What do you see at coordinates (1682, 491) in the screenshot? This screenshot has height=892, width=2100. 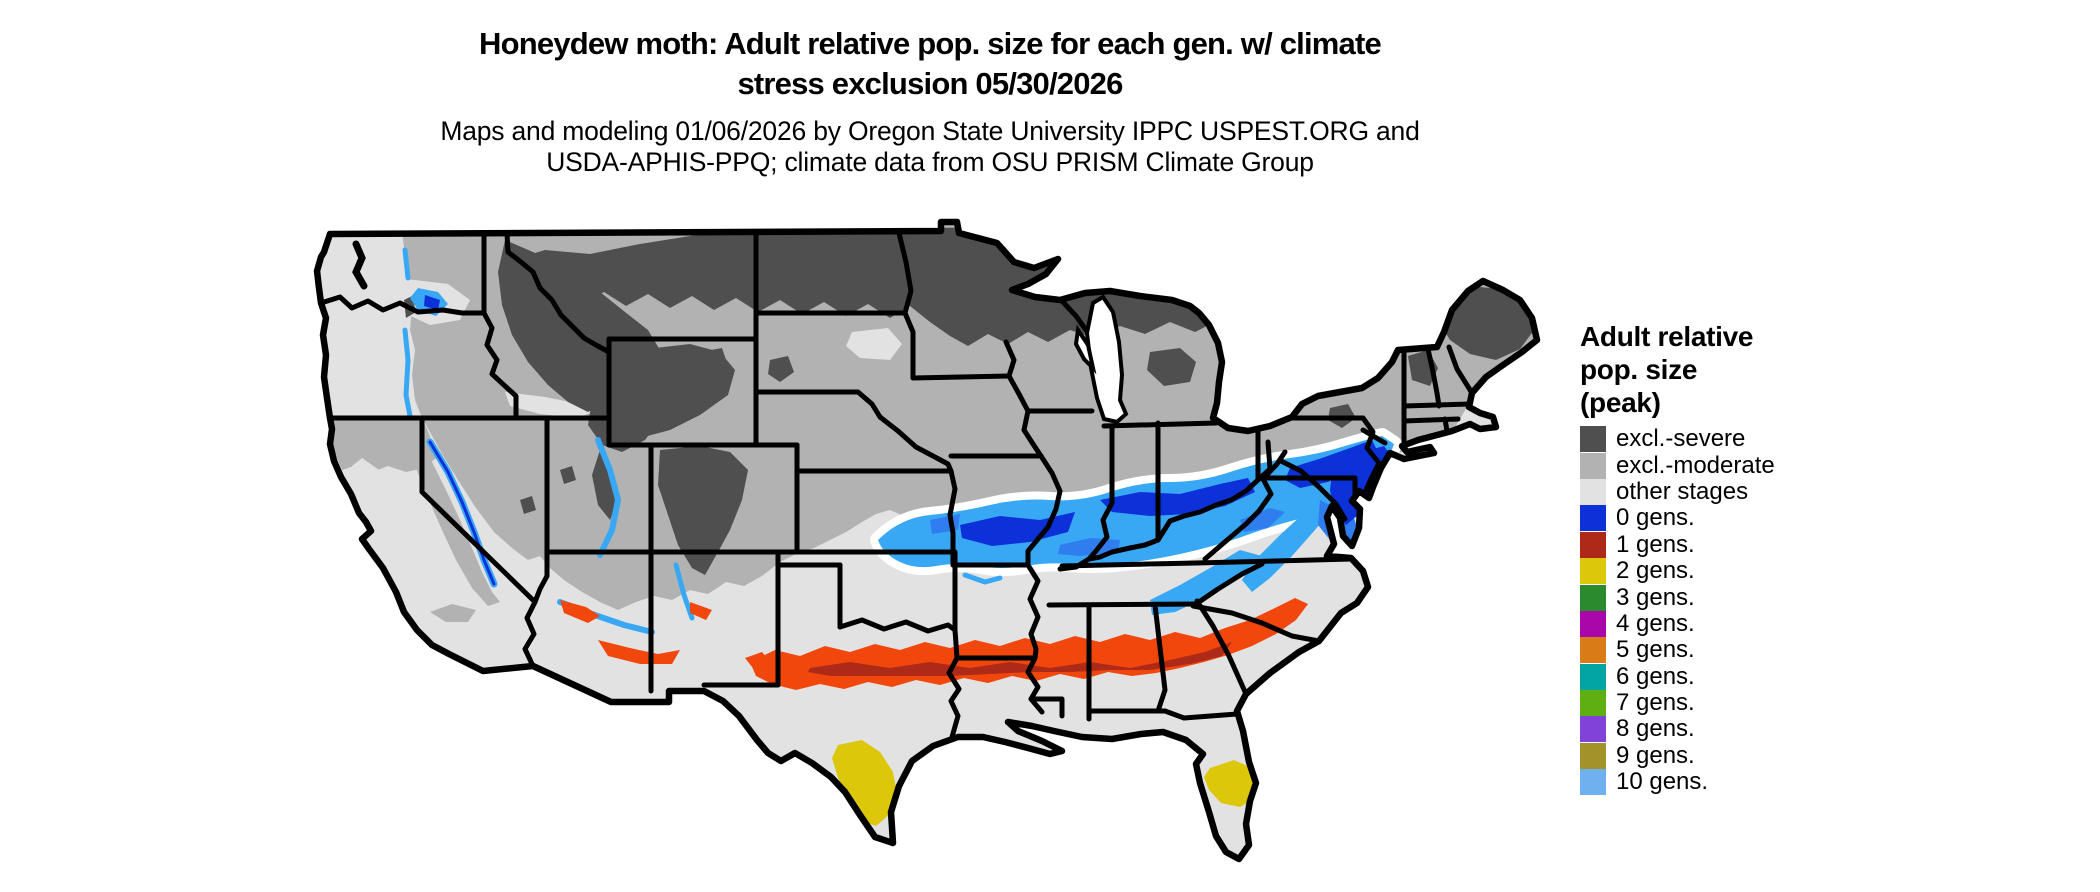 I see `legend-label: other stages` at bounding box center [1682, 491].